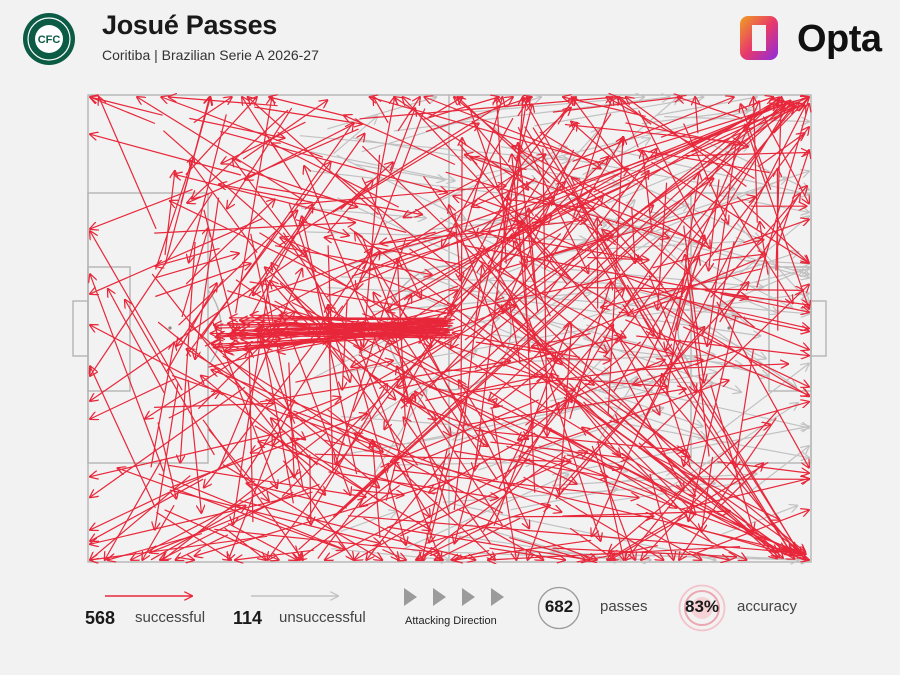 This screenshot has width=900, height=675. What do you see at coordinates (170, 617) in the screenshot?
I see `successful-label: successful` at bounding box center [170, 617].